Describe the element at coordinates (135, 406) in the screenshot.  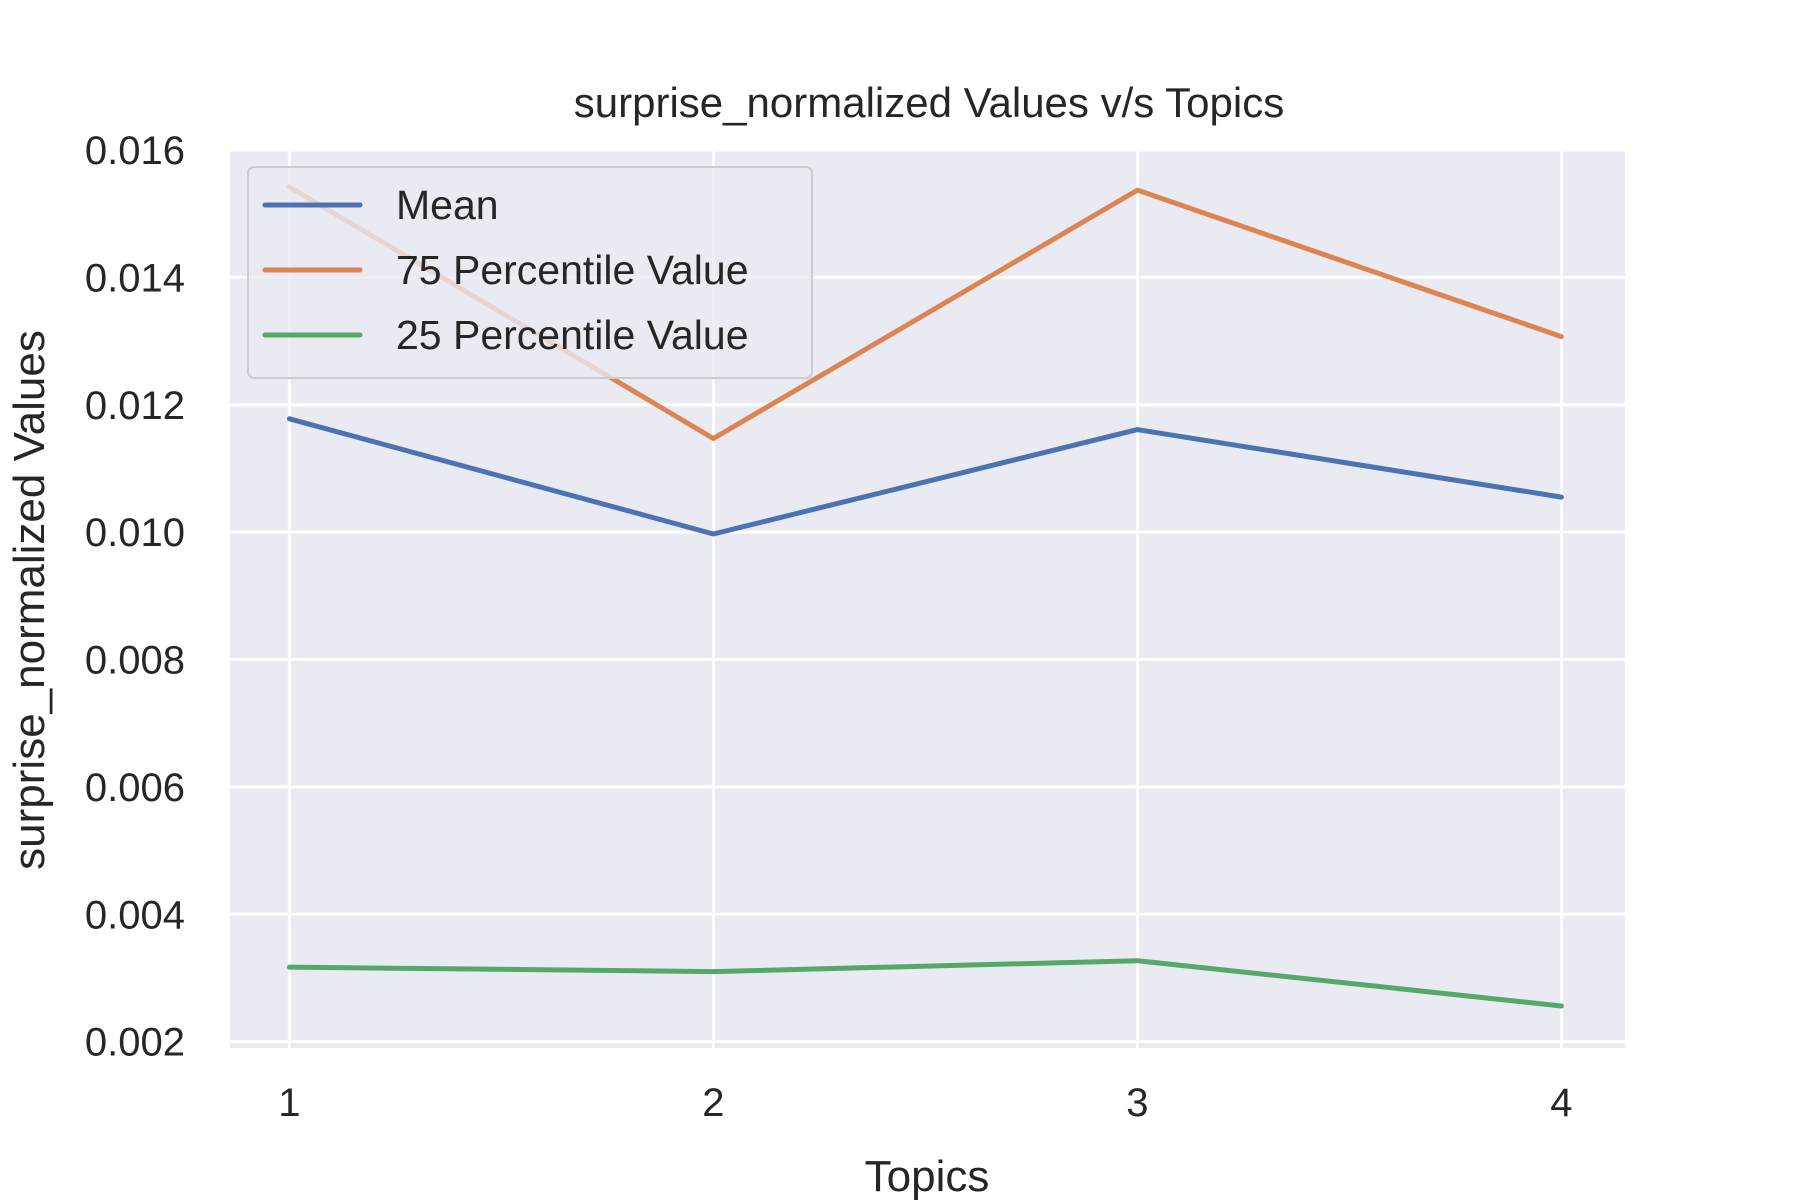
I see `y-tick-label: 0.012` at that location.